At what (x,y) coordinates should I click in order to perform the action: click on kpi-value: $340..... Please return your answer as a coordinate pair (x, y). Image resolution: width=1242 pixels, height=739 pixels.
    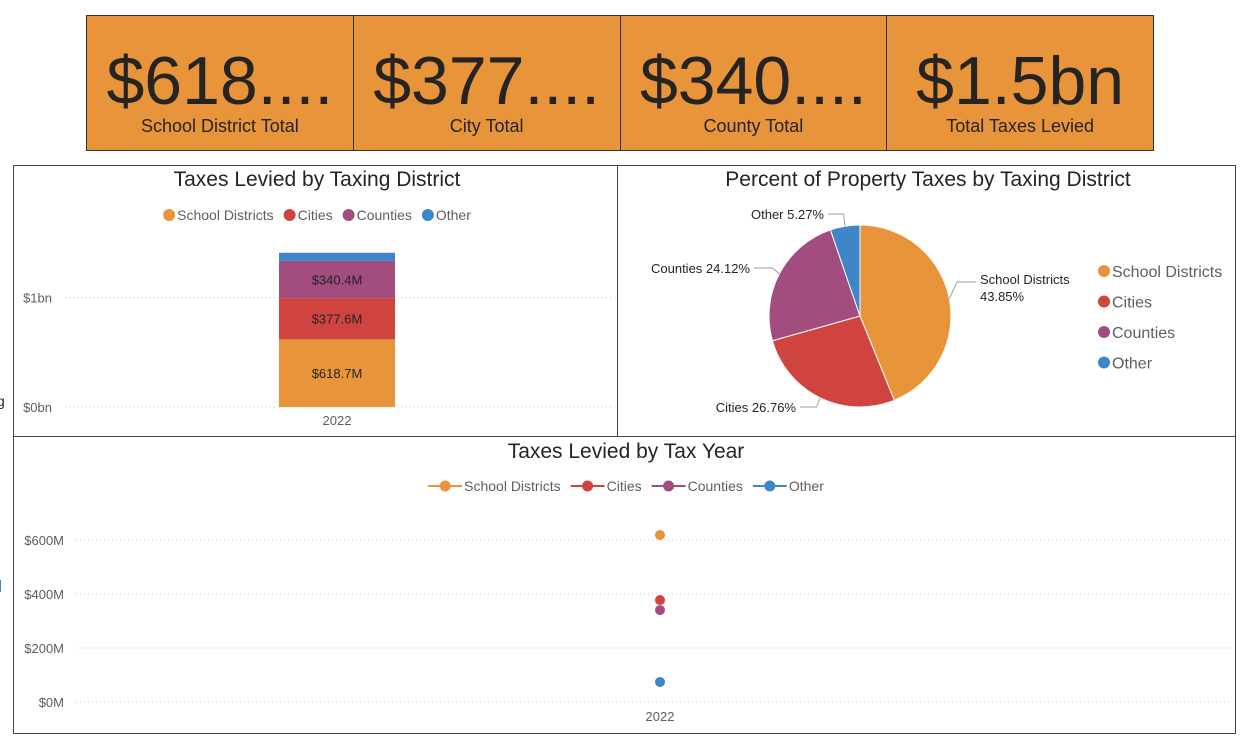
    Looking at the image, I should click on (753, 81).